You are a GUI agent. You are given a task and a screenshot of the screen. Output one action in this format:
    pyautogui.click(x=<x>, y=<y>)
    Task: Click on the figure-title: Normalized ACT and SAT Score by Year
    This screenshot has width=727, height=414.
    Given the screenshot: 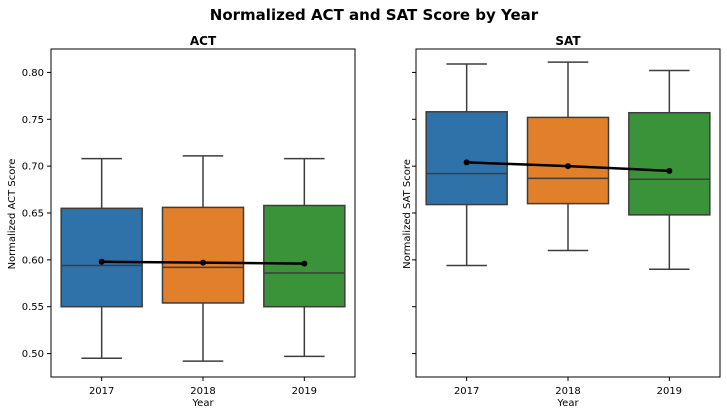 What is the action you would take?
    pyautogui.click(x=374, y=15)
    